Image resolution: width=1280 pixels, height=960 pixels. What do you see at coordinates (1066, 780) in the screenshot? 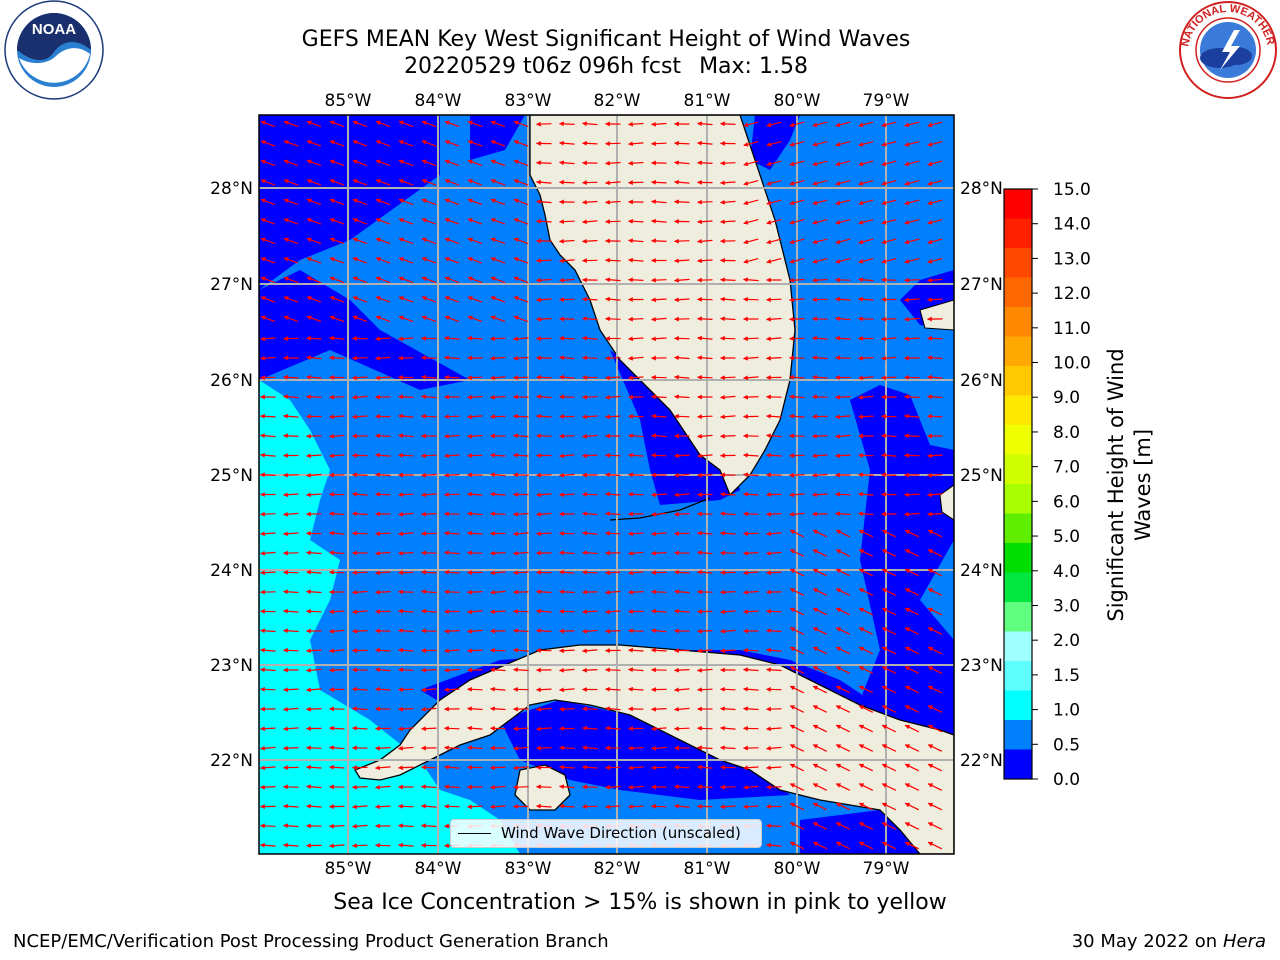
I see `colorbar-tick-label: 0.0` at bounding box center [1066, 780].